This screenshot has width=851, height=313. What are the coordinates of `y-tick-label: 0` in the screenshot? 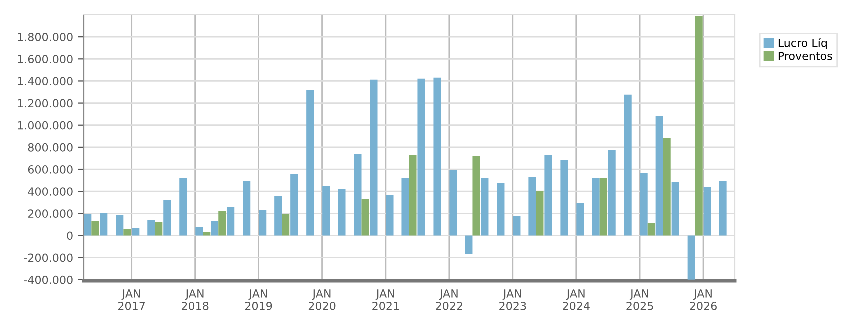 It's located at (70, 236).